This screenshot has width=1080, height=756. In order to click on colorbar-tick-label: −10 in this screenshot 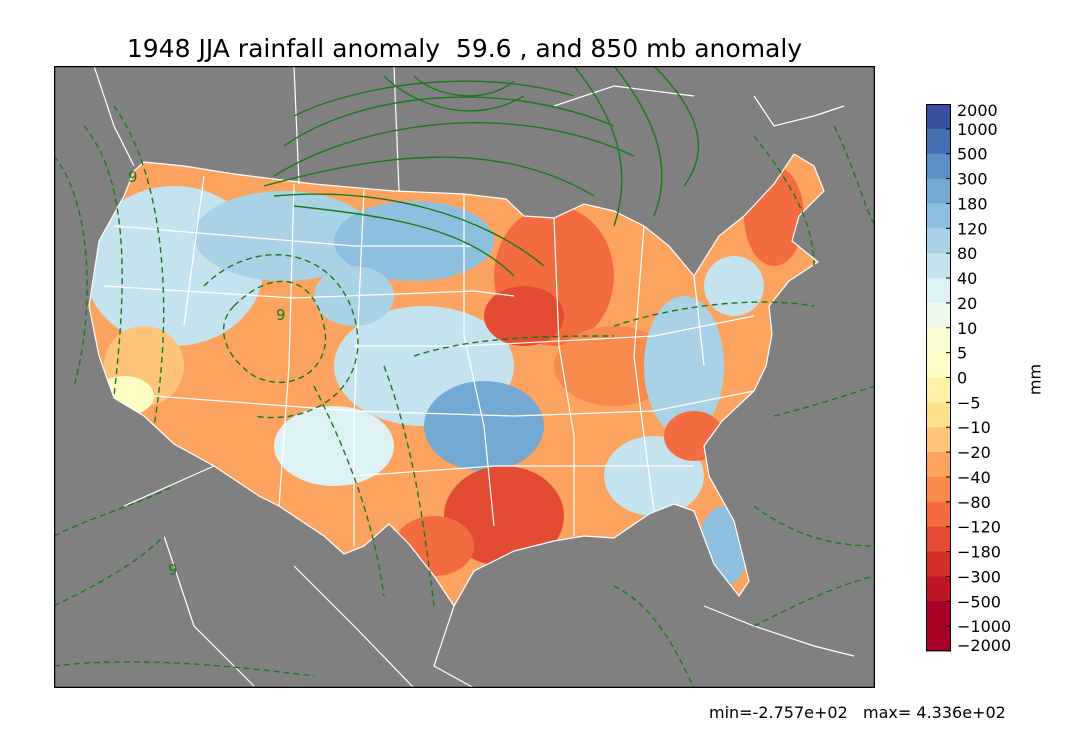, I will do `click(974, 427)`.